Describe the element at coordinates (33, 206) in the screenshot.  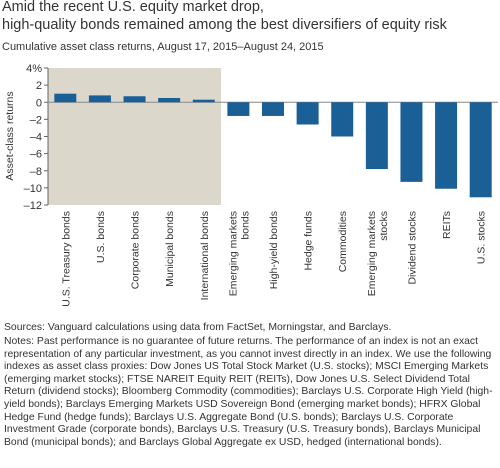
I see `y-tick-label: –12` at that location.